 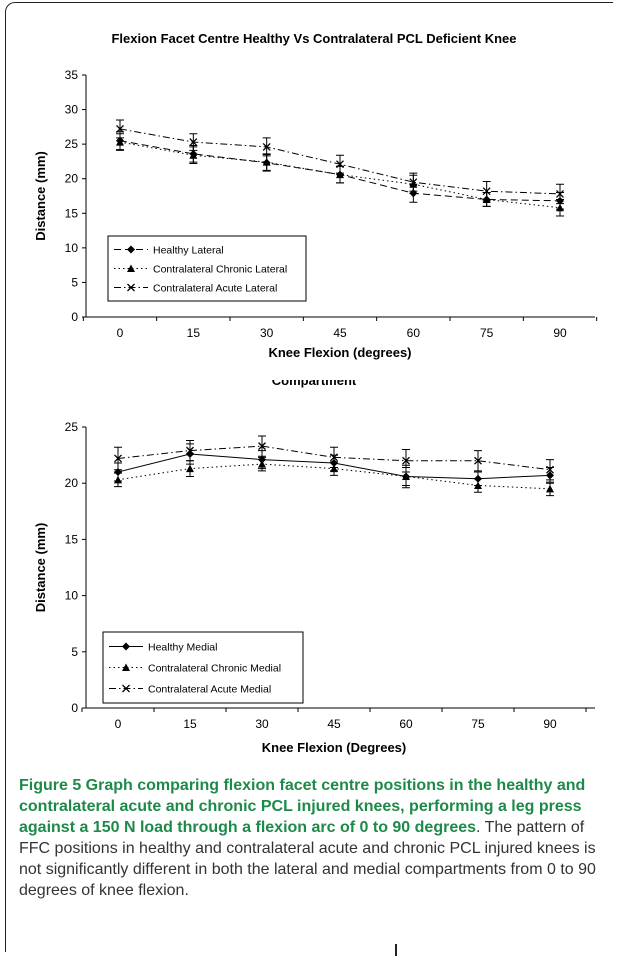 I want to click on legend-entry: Contralateral Chronic Lateral, so click(x=220, y=270).